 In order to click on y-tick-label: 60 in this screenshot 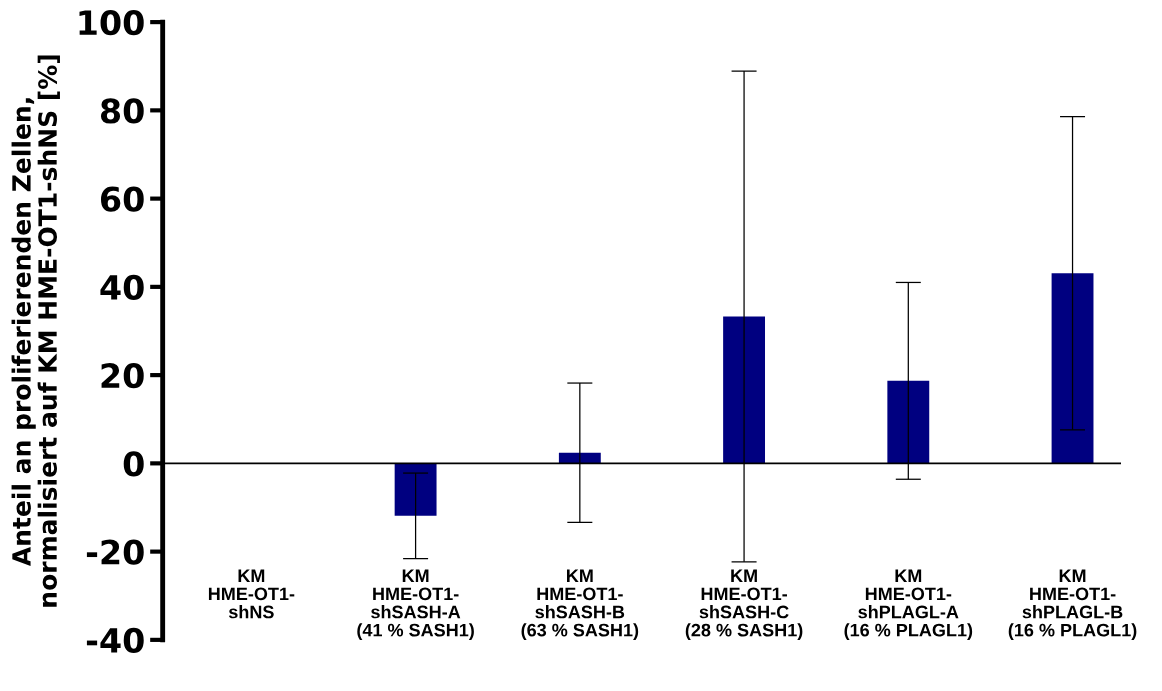, I will do `click(122, 199)`.